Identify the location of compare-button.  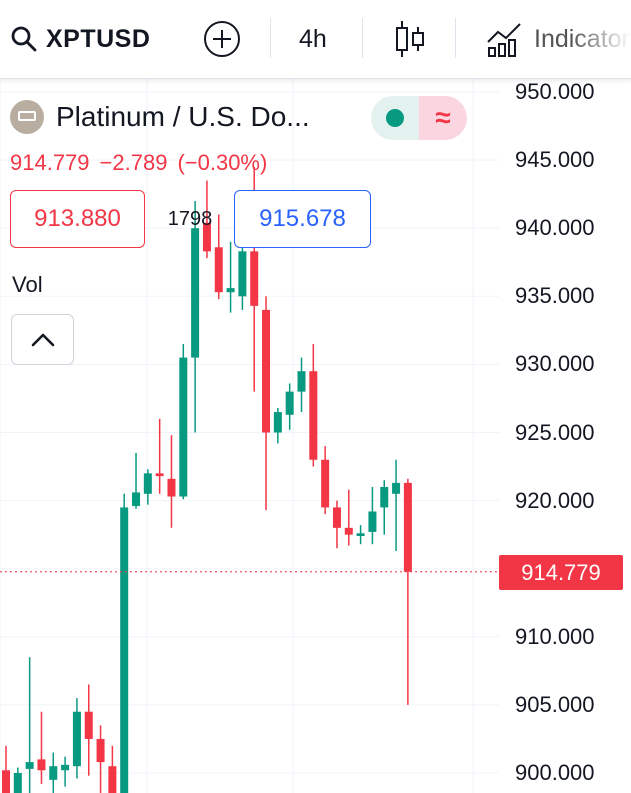
(222, 39).